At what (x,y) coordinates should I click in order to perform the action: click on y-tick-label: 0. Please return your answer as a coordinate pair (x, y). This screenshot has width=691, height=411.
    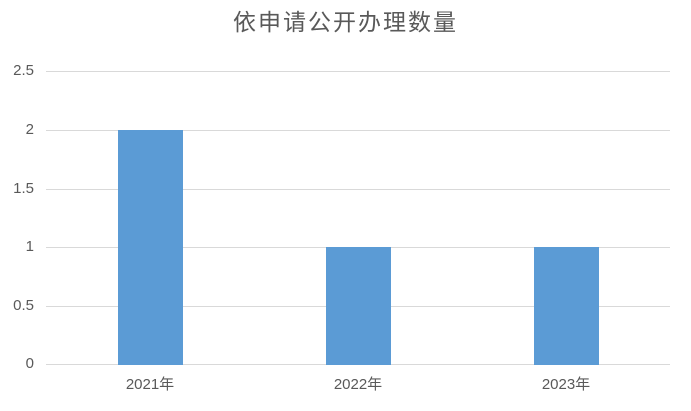
    Looking at the image, I should click on (29, 363).